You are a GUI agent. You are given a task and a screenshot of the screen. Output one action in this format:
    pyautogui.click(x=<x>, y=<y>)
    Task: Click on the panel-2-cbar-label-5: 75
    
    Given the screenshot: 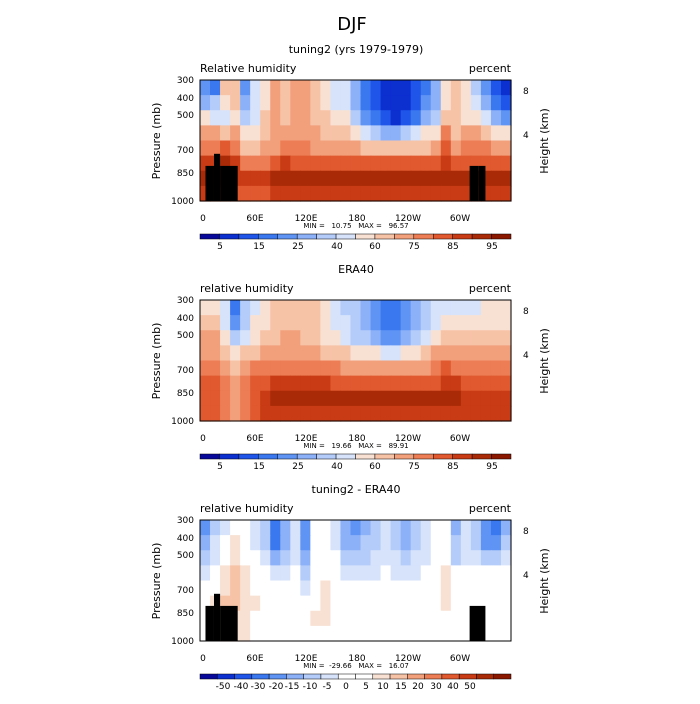 What is the action you would take?
    pyautogui.click(x=413, y=467)
    